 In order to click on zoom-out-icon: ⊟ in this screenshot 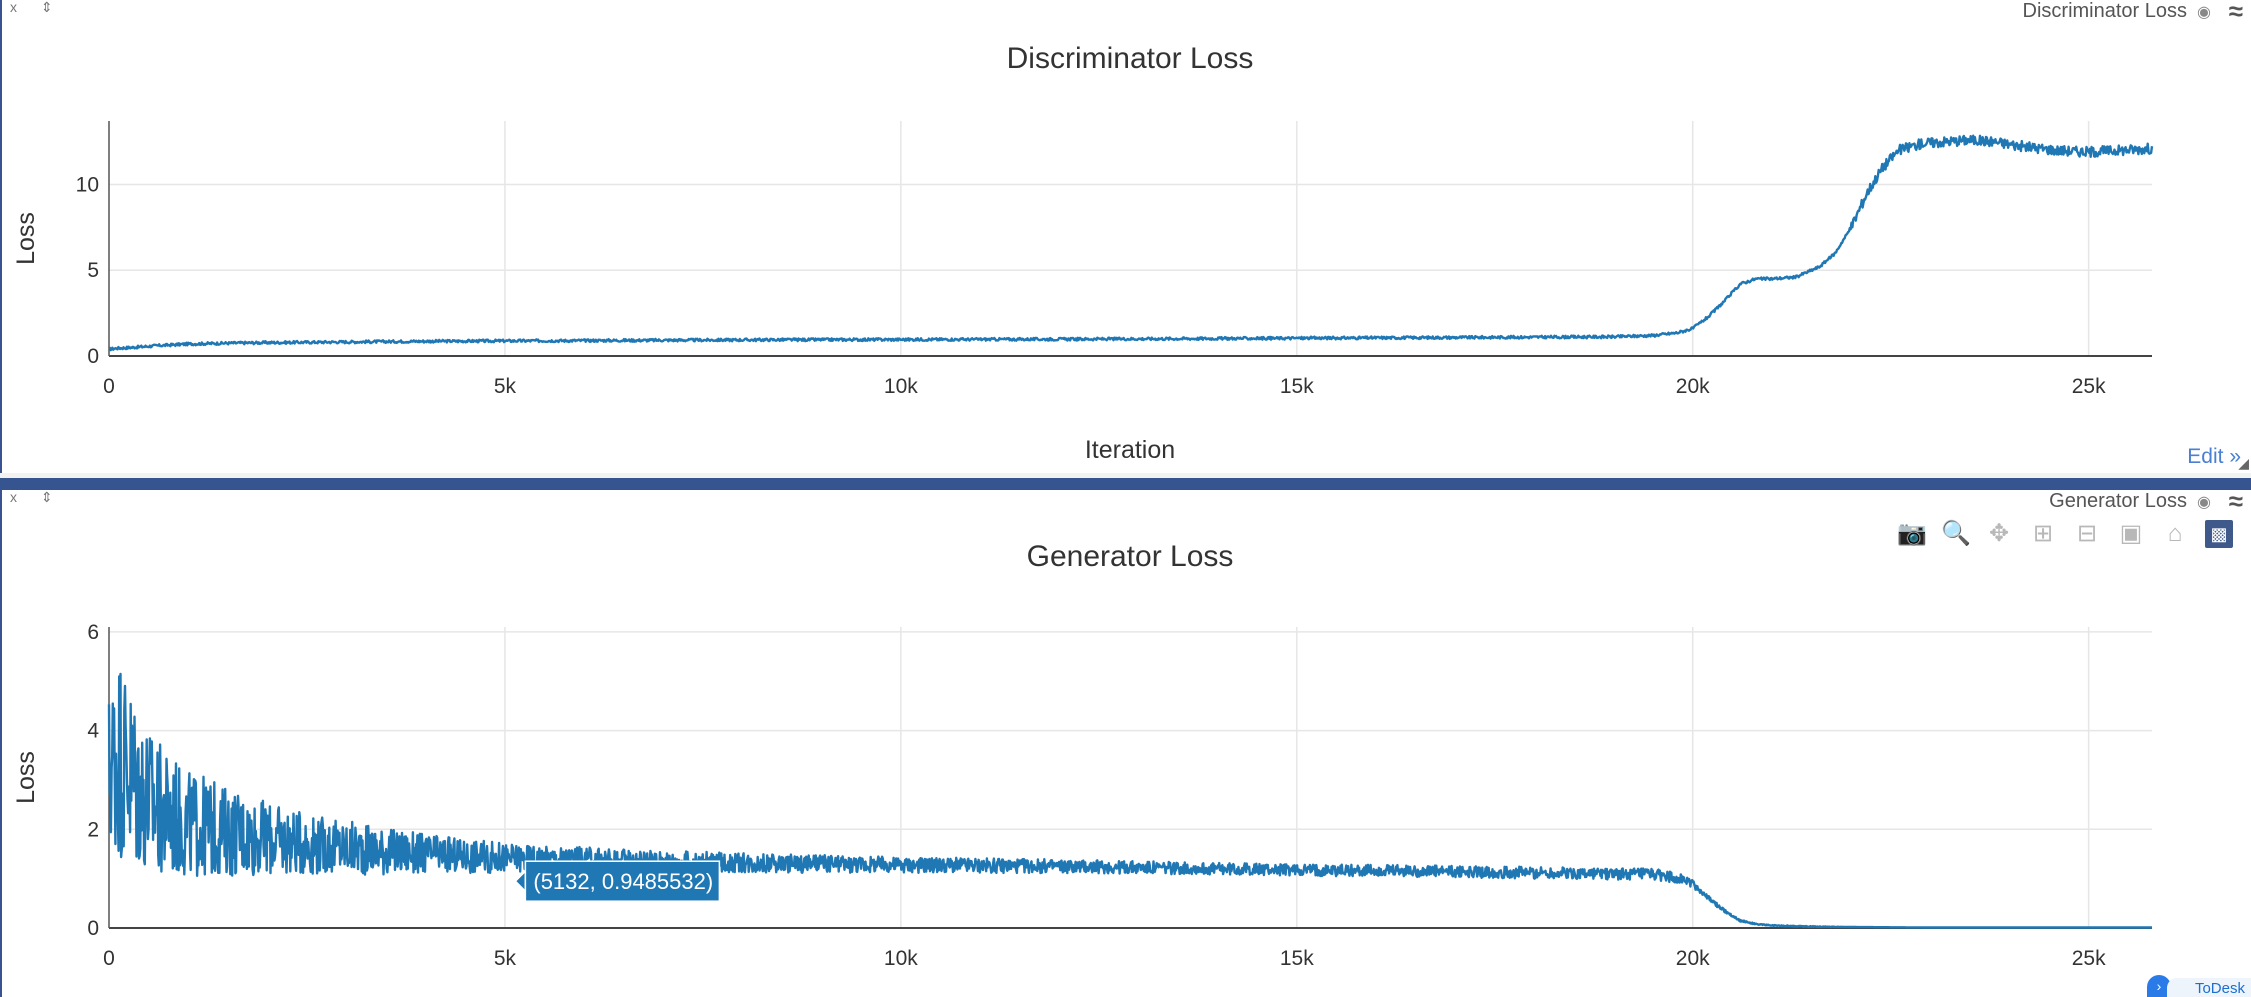, I will do `click(2087, 533)`.